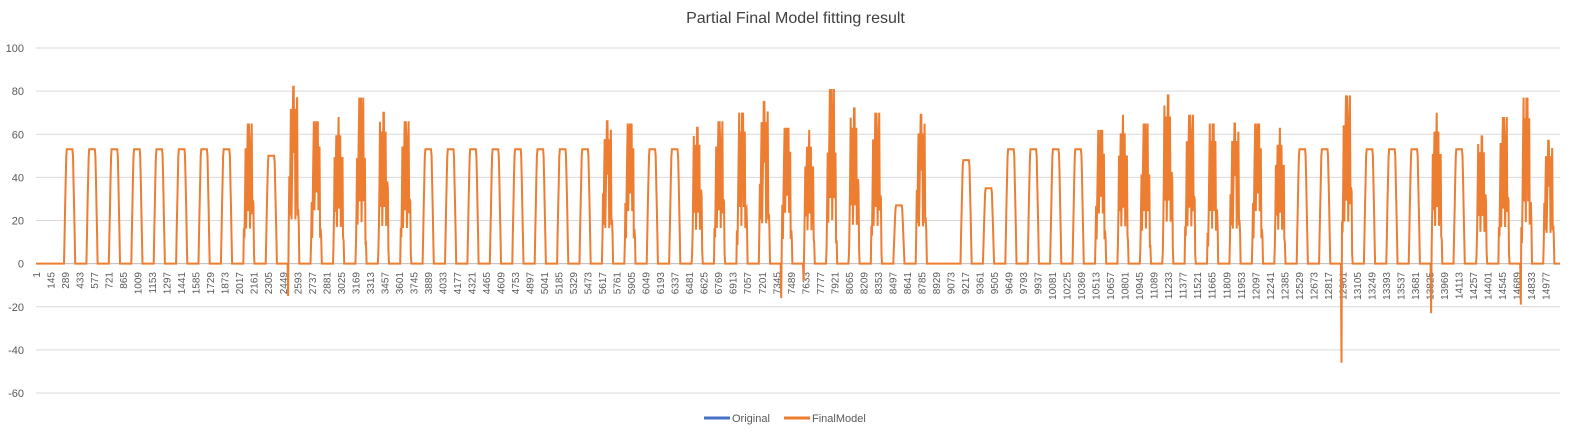  What do you see at coordinates (951, 283) in the screenshot?
I see `x-tick-label: 9073` at bounding box center [951, 283].